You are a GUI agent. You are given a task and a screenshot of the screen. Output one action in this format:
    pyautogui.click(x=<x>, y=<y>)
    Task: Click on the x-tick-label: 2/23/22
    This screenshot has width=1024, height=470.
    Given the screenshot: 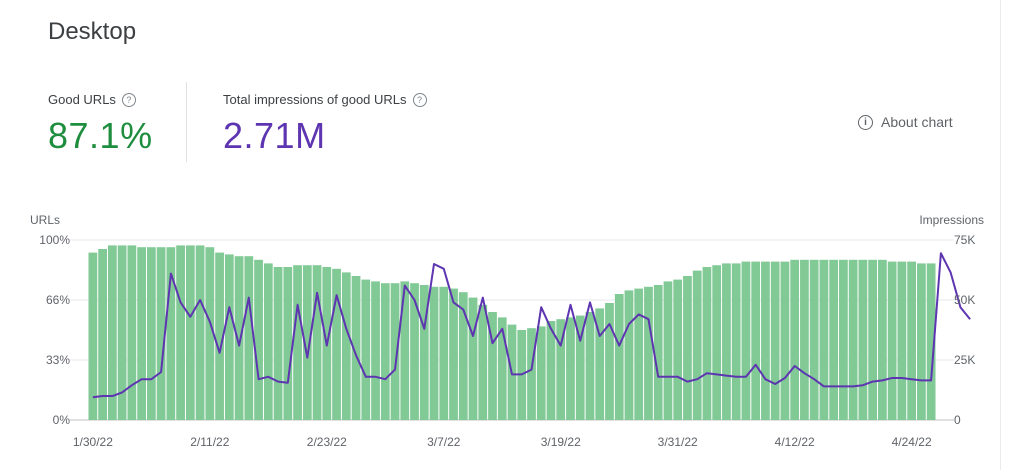 What is the action you would take?
    pyautogui.click(x=327, y=442)
    